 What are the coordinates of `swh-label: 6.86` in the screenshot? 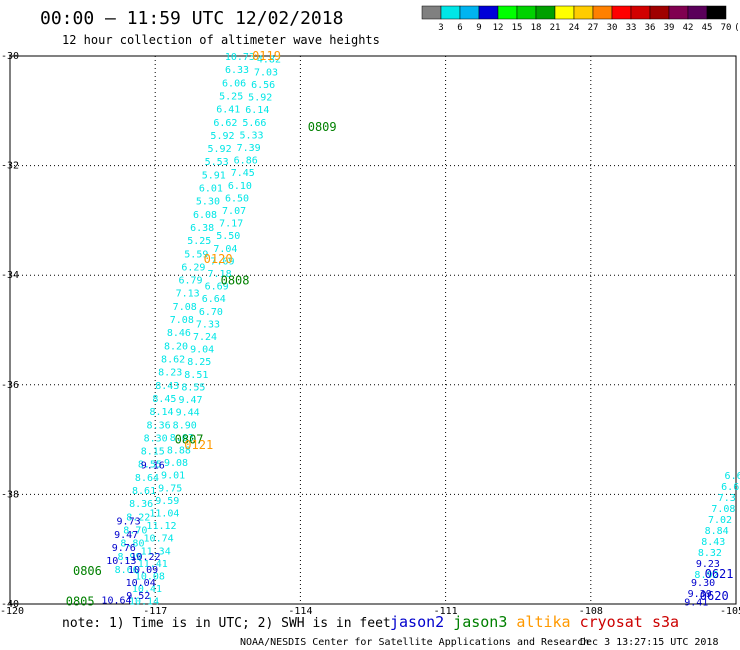 It's located at (246, 161).